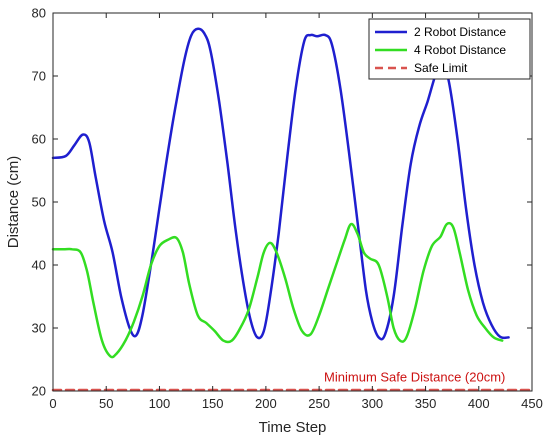 The height and width of the screenshot is (442, 550). What do you see at coordinates (372, 403) in the screenshot?
I see `x-tick-label: 300` at bounding box center [372, 403].